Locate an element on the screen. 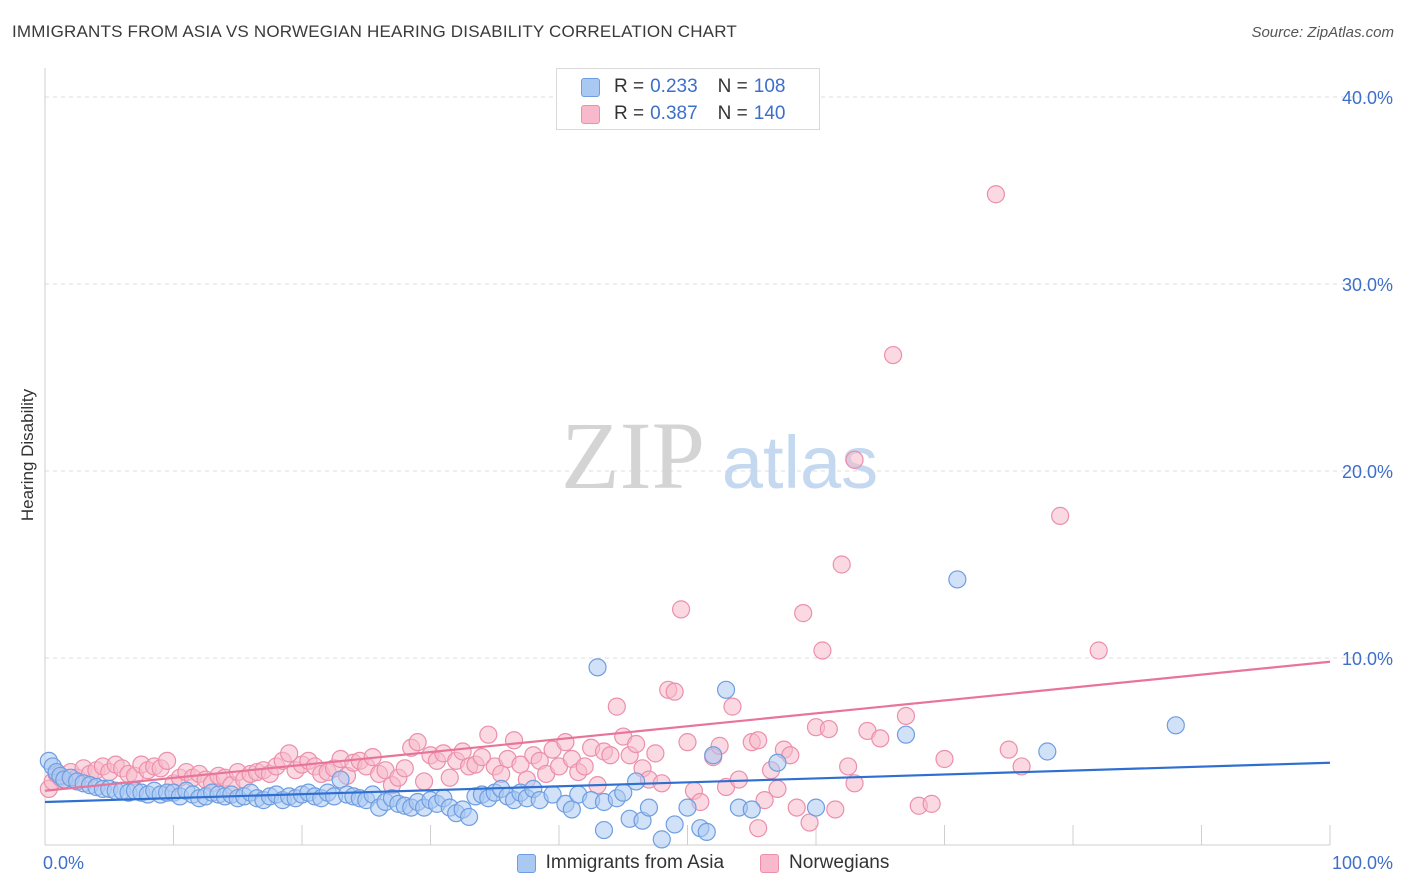  series-legend: Immigrants from Asia Norwegians is located at coordinates (703, 863).